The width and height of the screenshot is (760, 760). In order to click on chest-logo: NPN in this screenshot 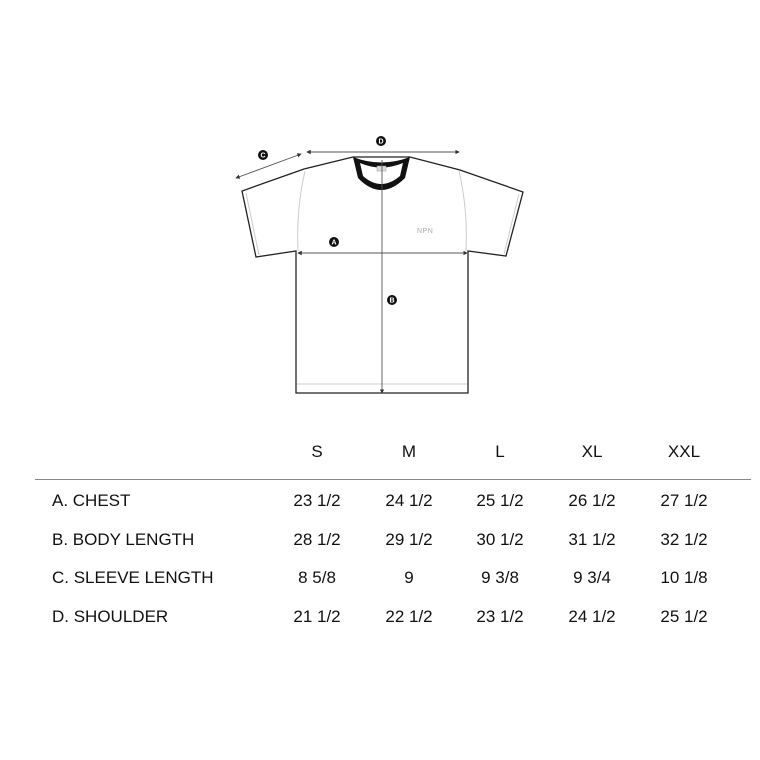, I will do `click(425, 231)`.